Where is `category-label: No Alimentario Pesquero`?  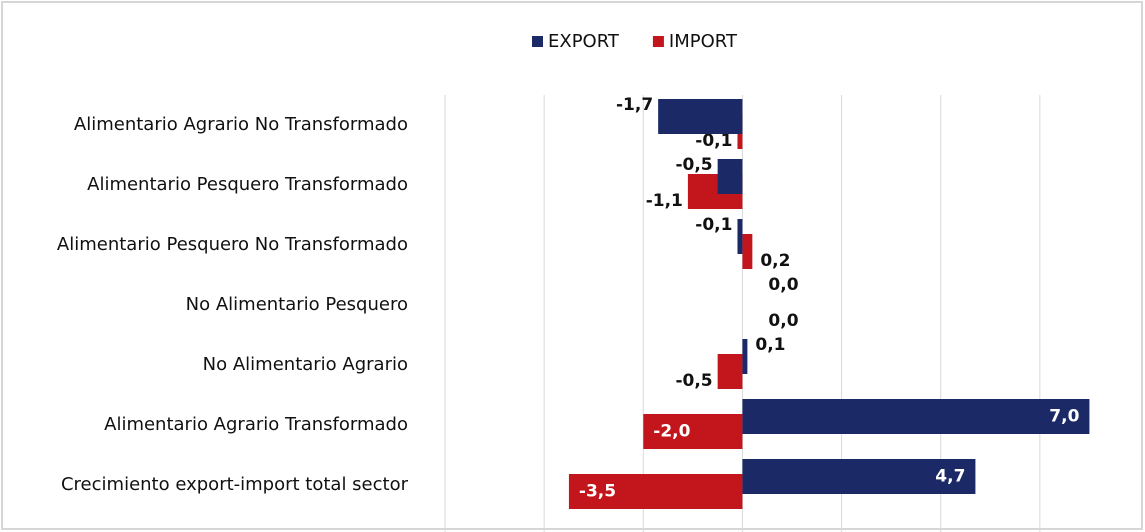
category-label: No Alimentario Pesquero is located at coordinates (297, 304).